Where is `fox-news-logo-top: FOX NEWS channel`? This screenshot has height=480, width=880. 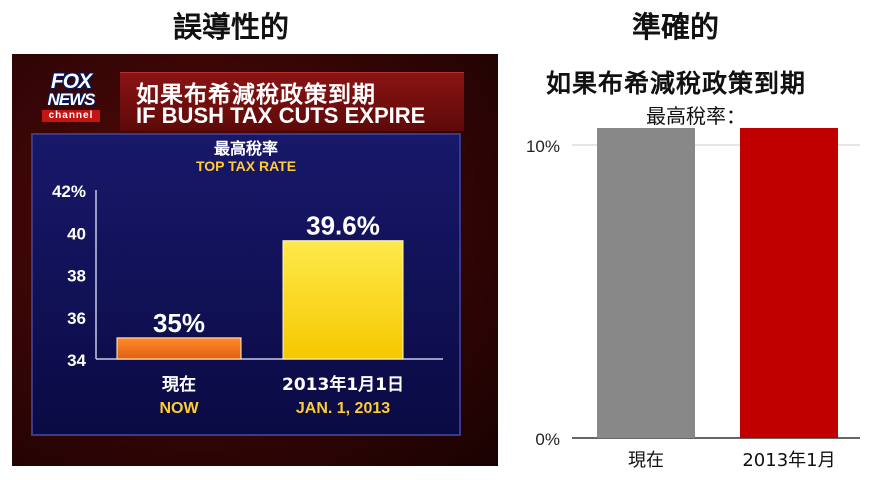 fox-news-logo-top: FOX NEWS channel is located at coordinates (71, 99).